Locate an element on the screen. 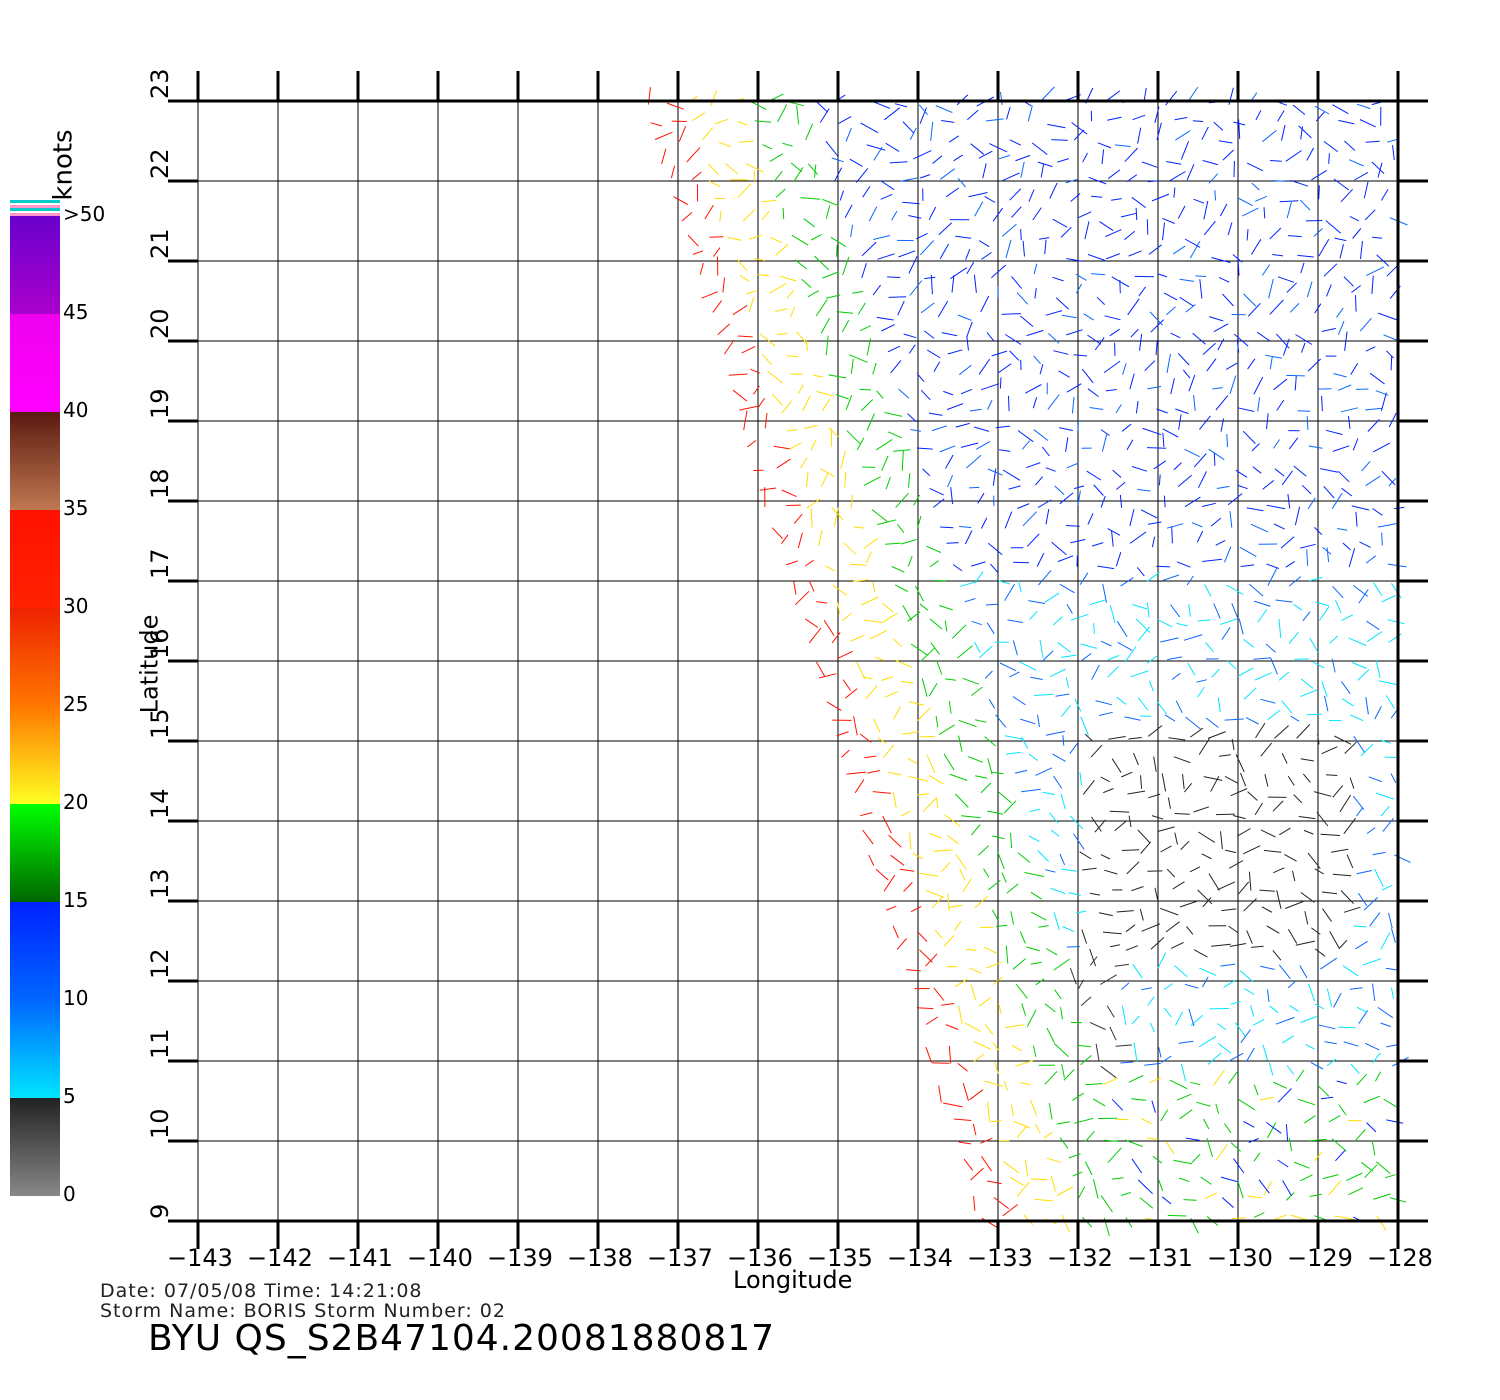  colorbar-segment is located at coordinates (35, 559).